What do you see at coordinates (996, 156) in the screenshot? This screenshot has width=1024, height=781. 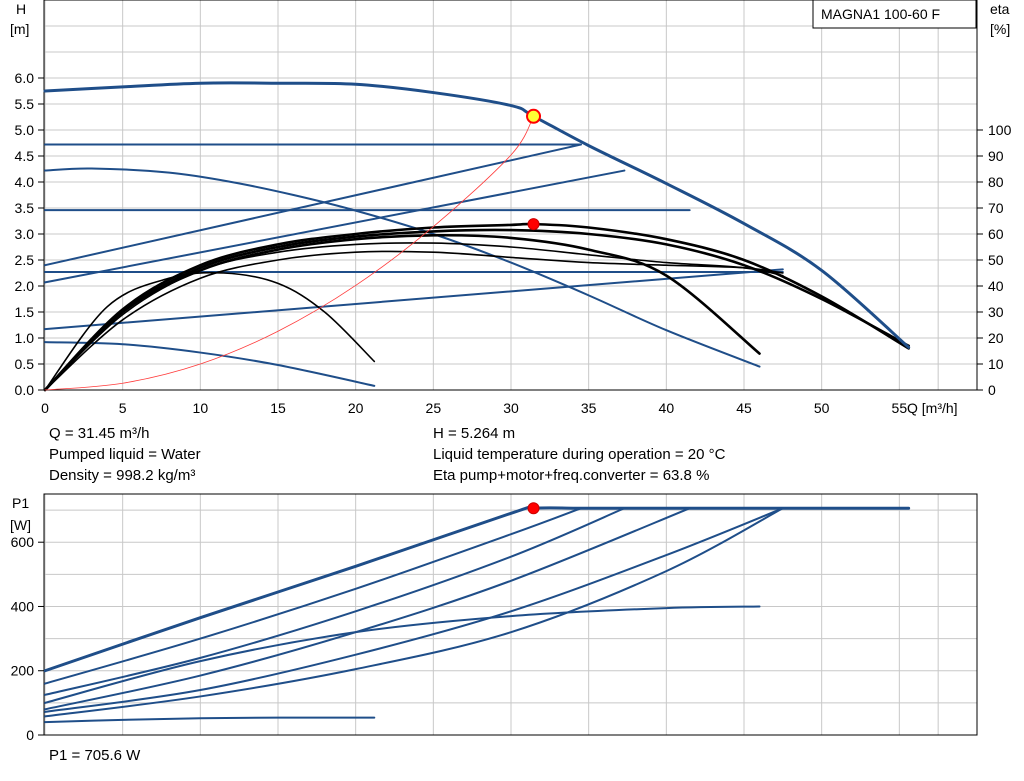 I see `y2-tick-label: 90` at bounding box center [996, 156].